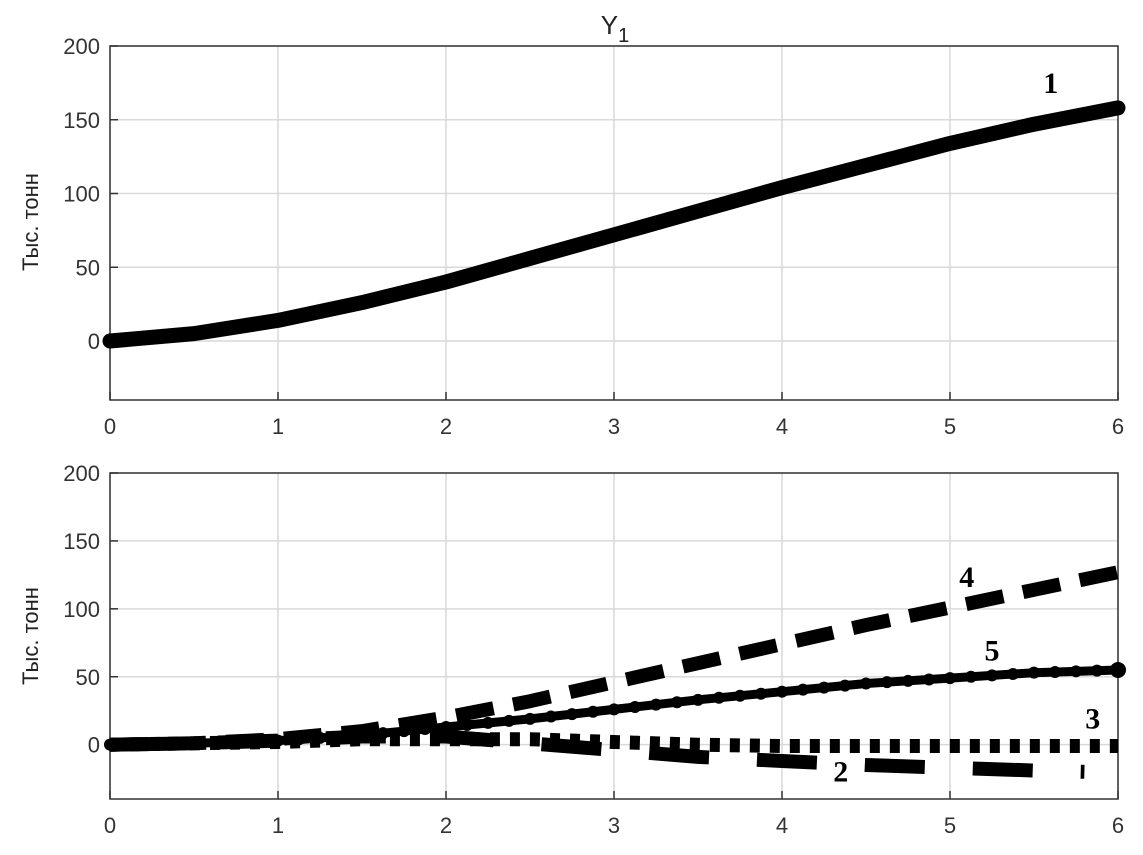 The image size is (1143, 855). I want to click on curve-label-1: 1, so click(1050, 83).